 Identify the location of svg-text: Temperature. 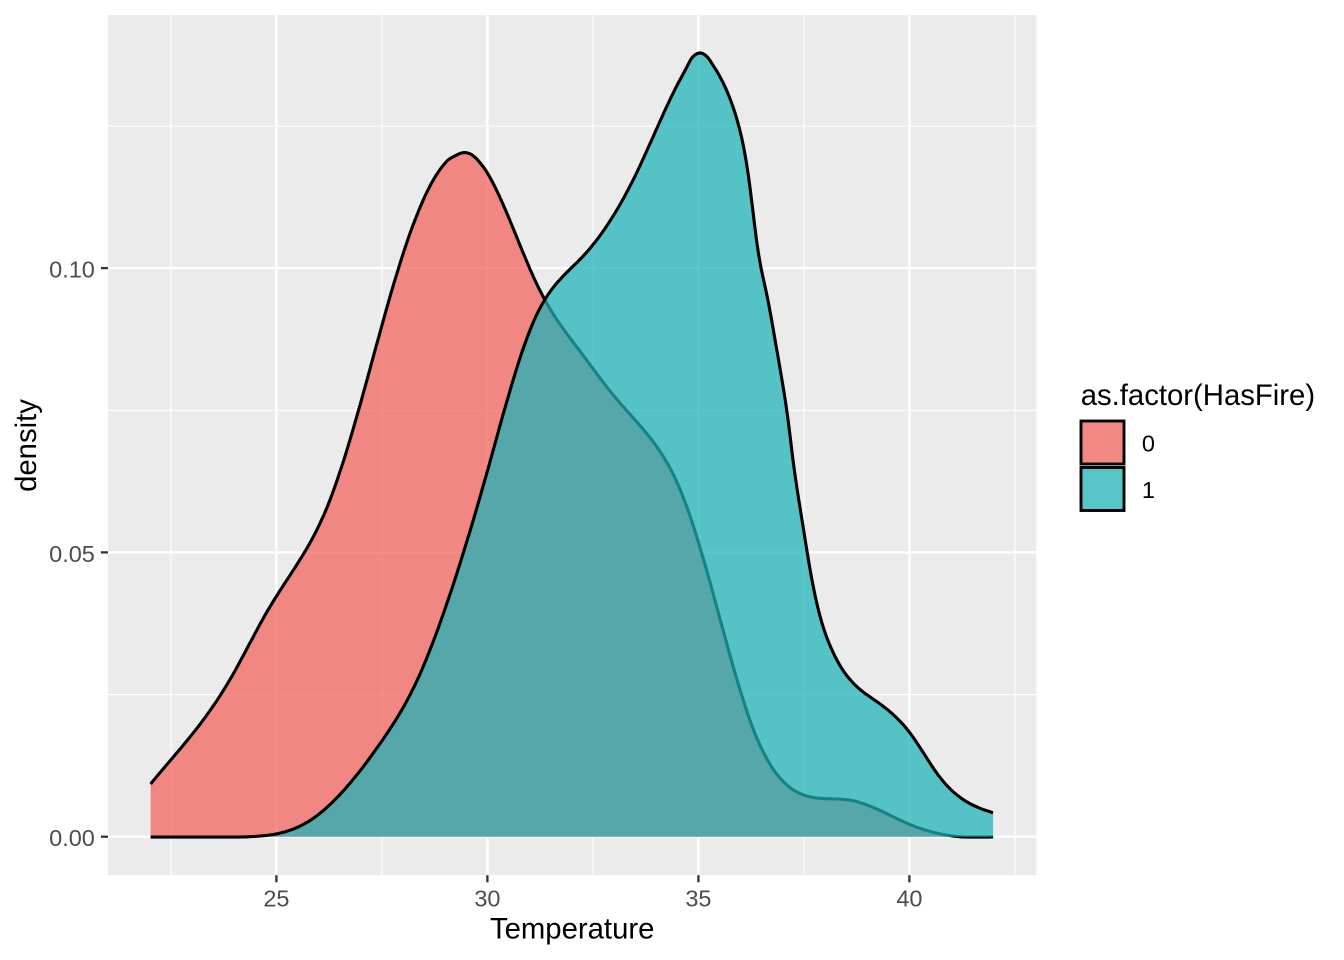
(572, 929).